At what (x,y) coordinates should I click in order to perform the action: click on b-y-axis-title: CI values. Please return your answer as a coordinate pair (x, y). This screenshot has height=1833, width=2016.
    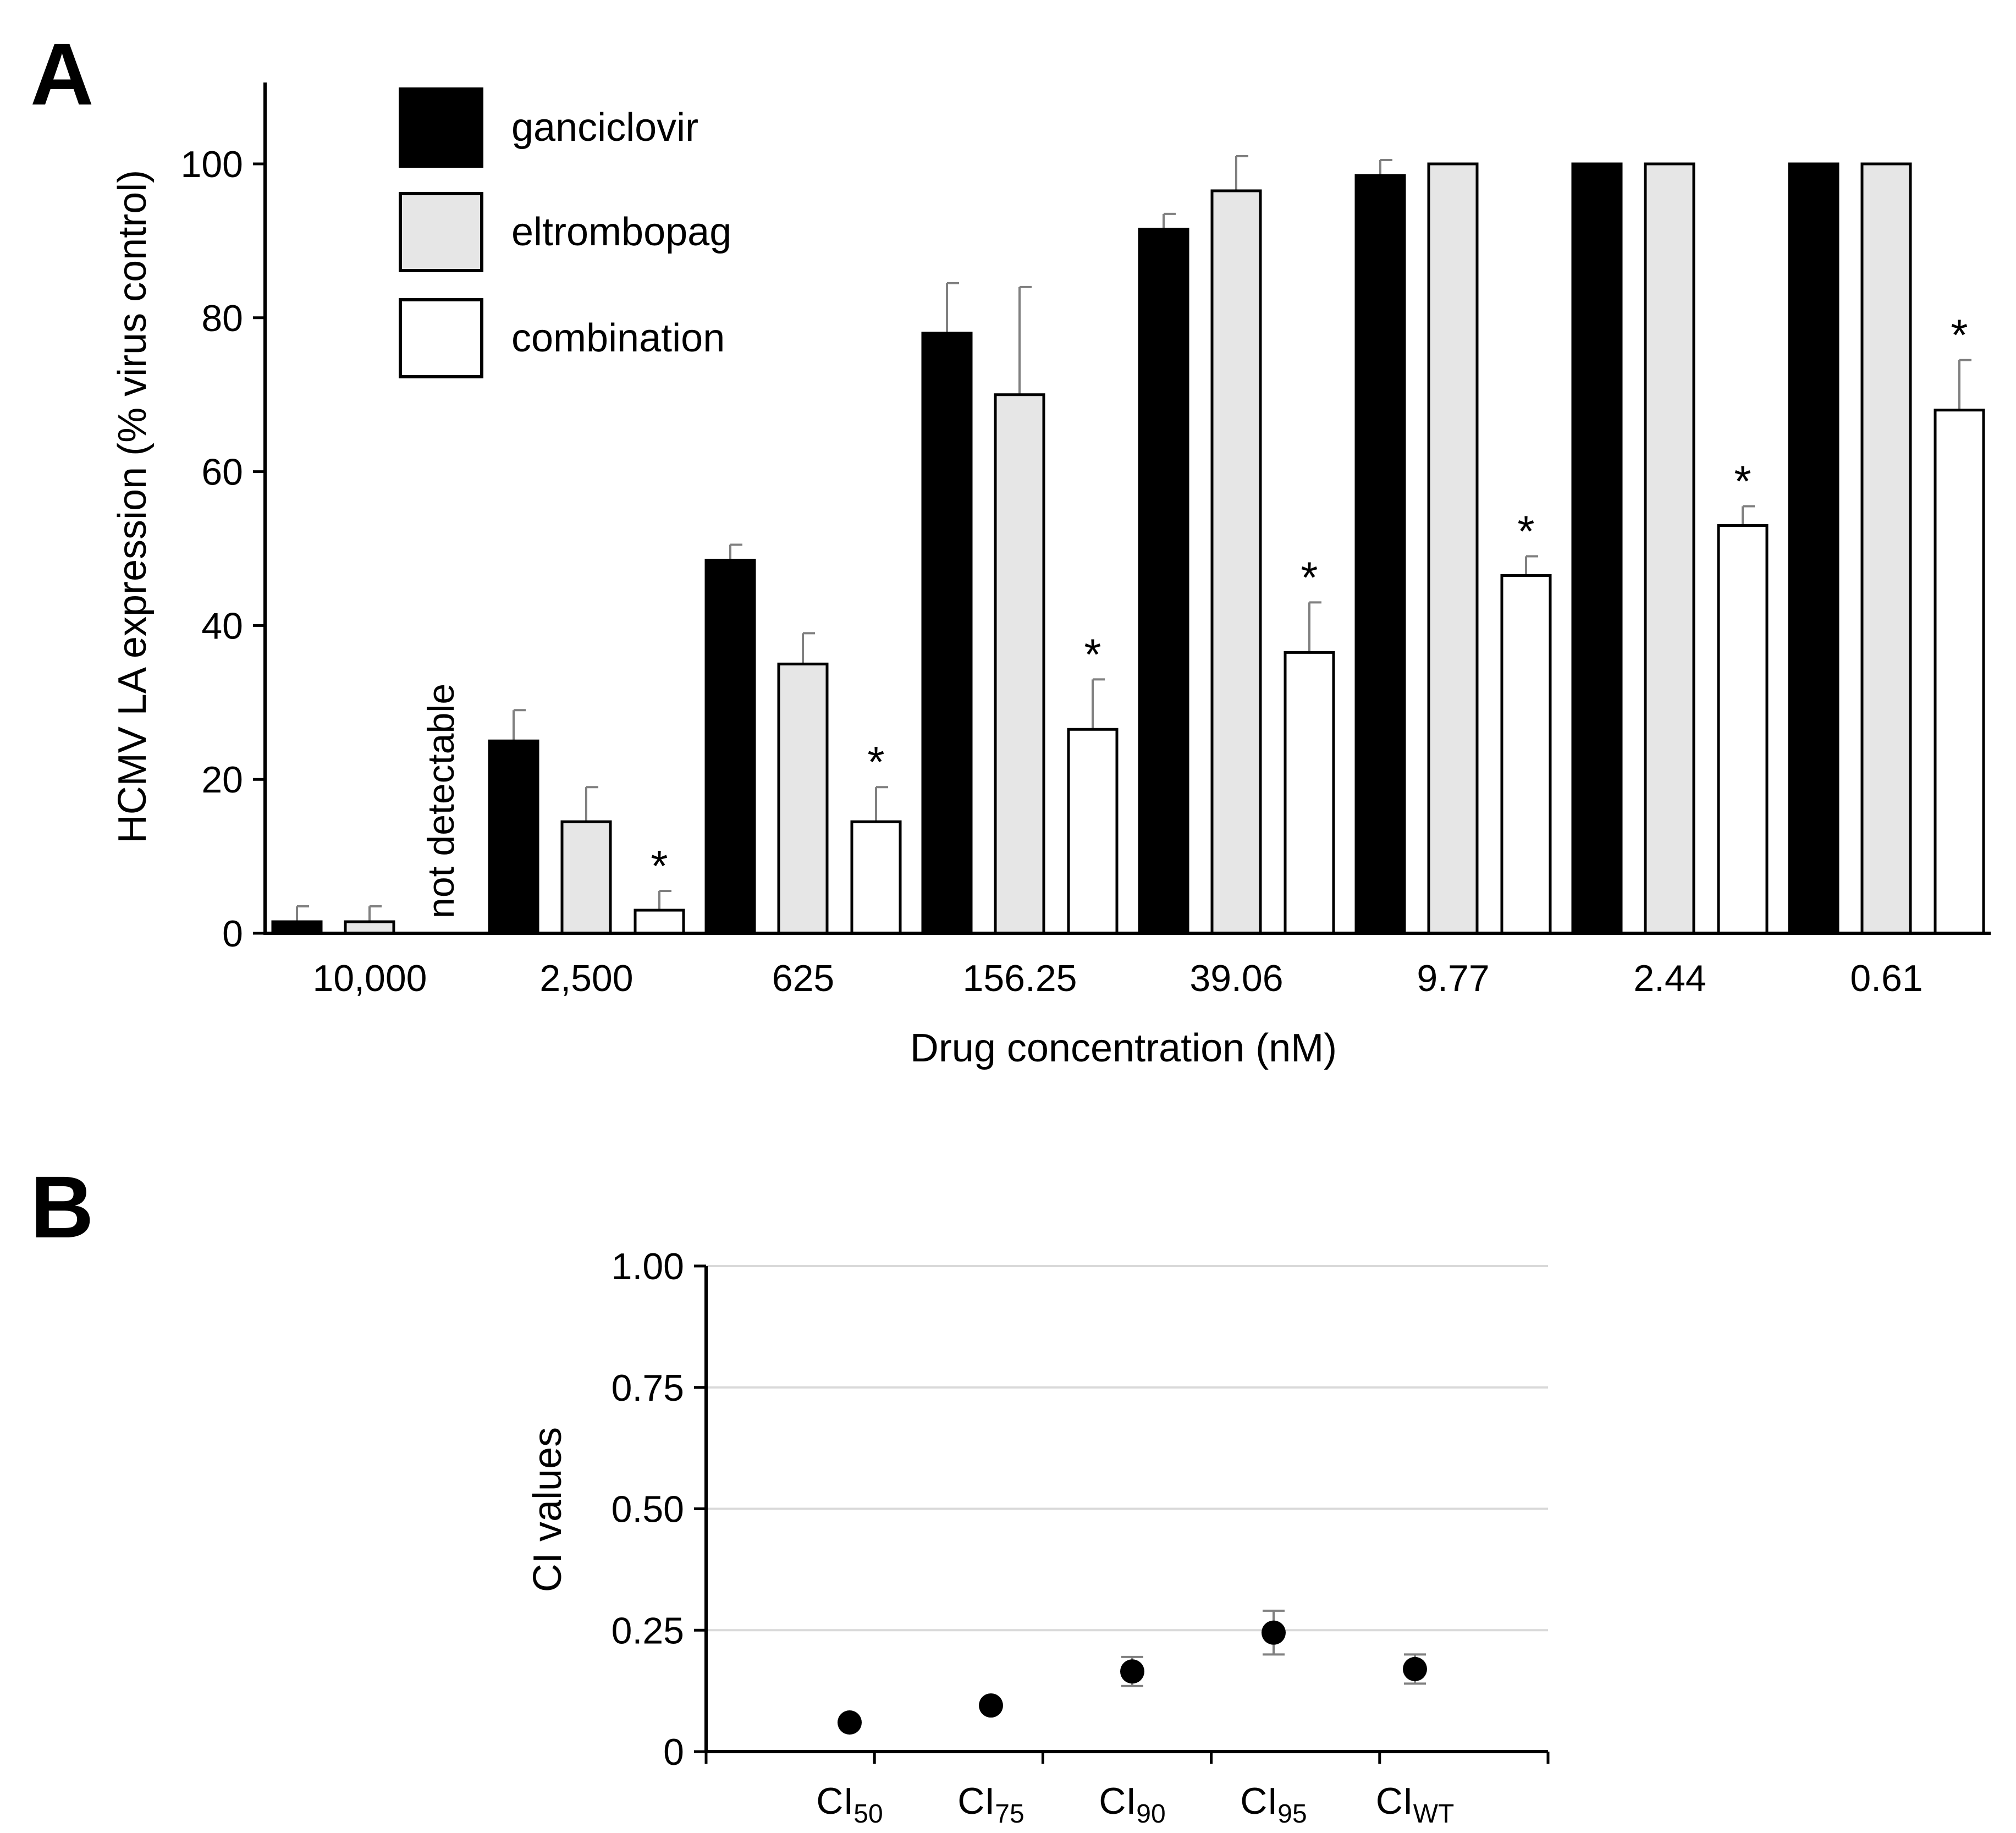
    Looking at the image, I should click on (548, 1509).